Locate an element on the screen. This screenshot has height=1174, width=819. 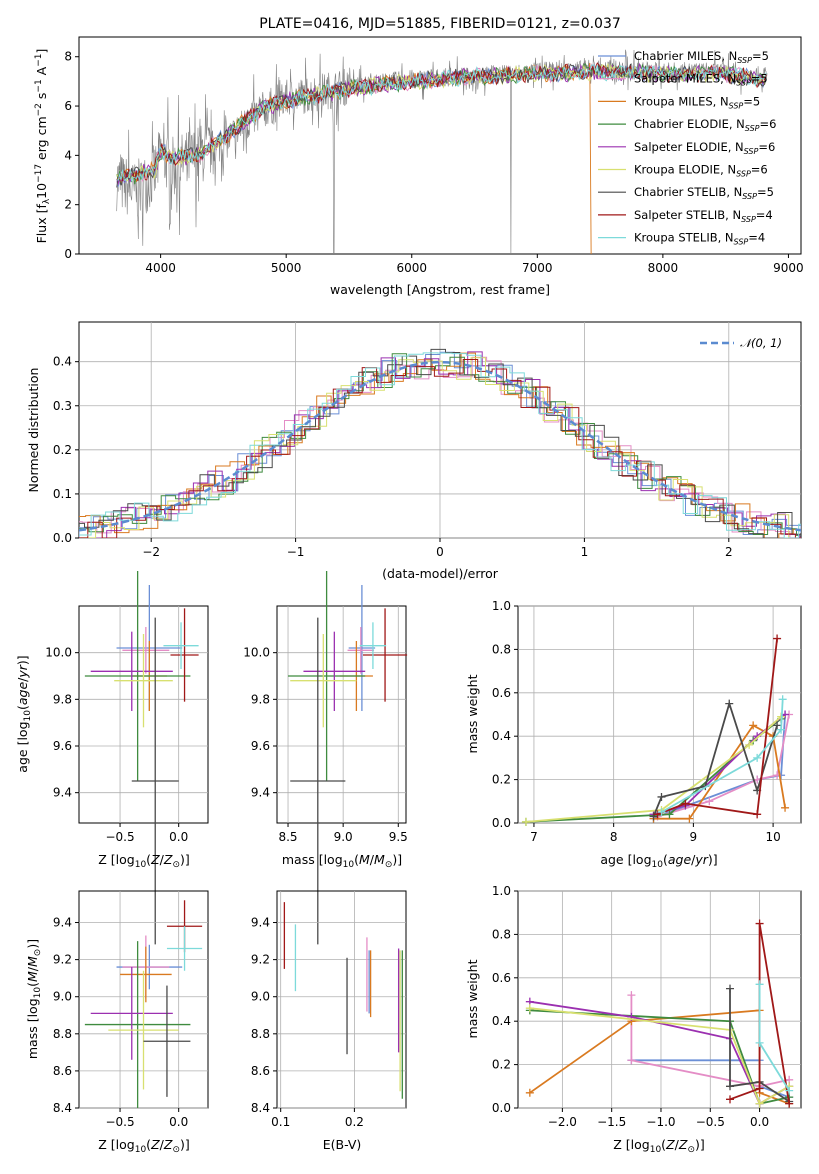
mass-vs-Z-marks is located at coordinates (143, 1004).